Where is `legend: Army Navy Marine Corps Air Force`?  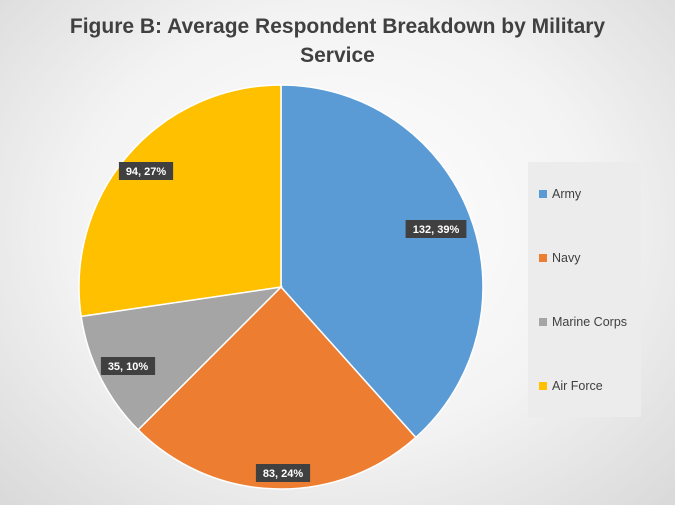
legend: Army Navy Marine Corps Air Force is located at coordinates (584, 289).